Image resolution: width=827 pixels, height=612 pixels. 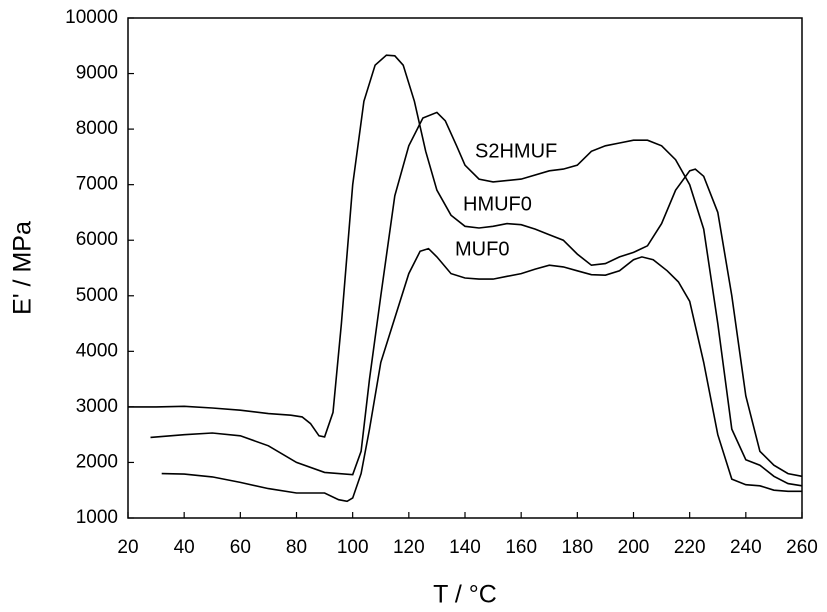 I want to click on x-tick-label: 120, so click(x=409, y=547).